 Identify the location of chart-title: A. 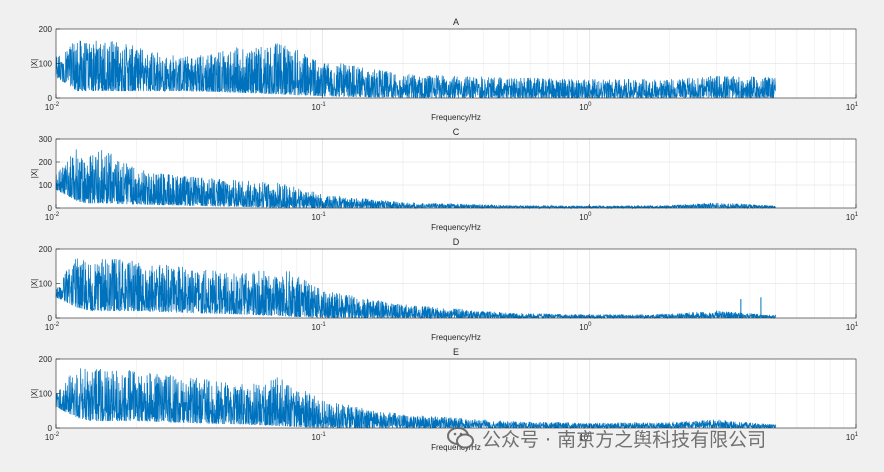
(456, 22).